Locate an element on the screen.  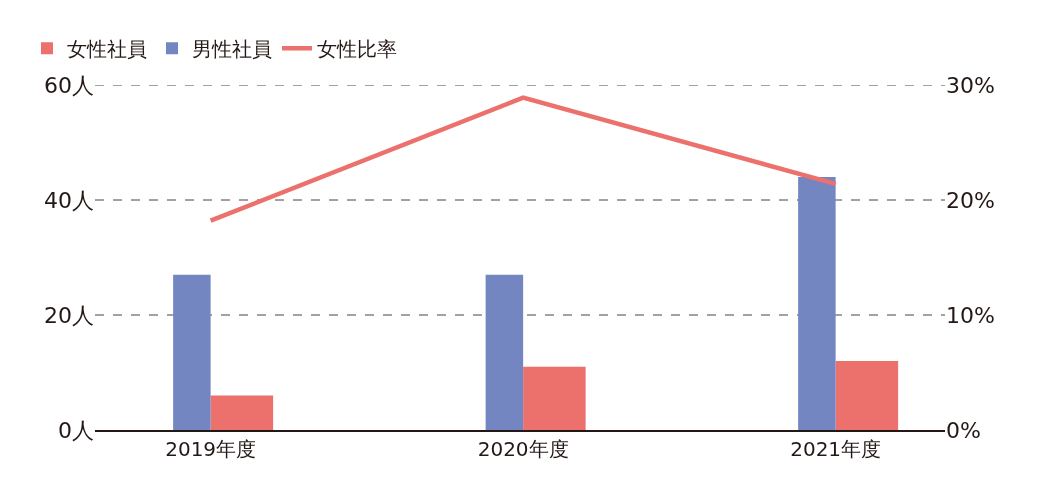
legend-label: 男性社員 is located at coordinates (232, 49).